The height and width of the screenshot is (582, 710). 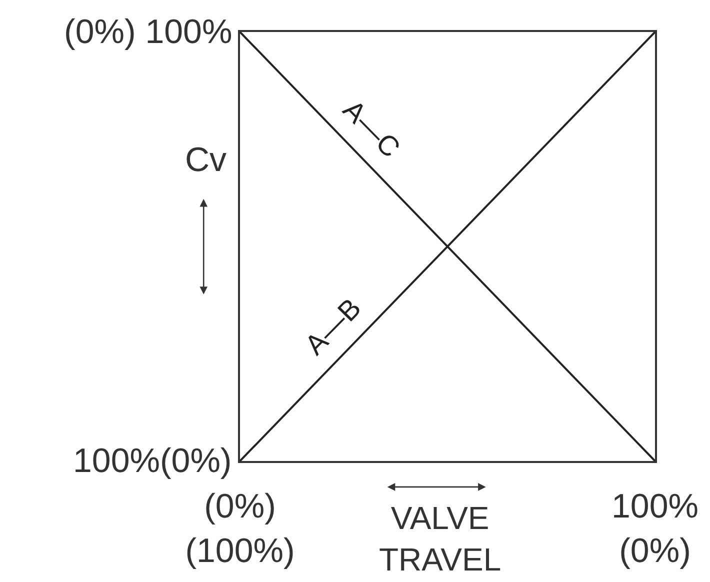 What do you see at coordinates (148, 32) in the screenshot?
I see `annotation: (0%) 100%` at bounding box center [148, 32].